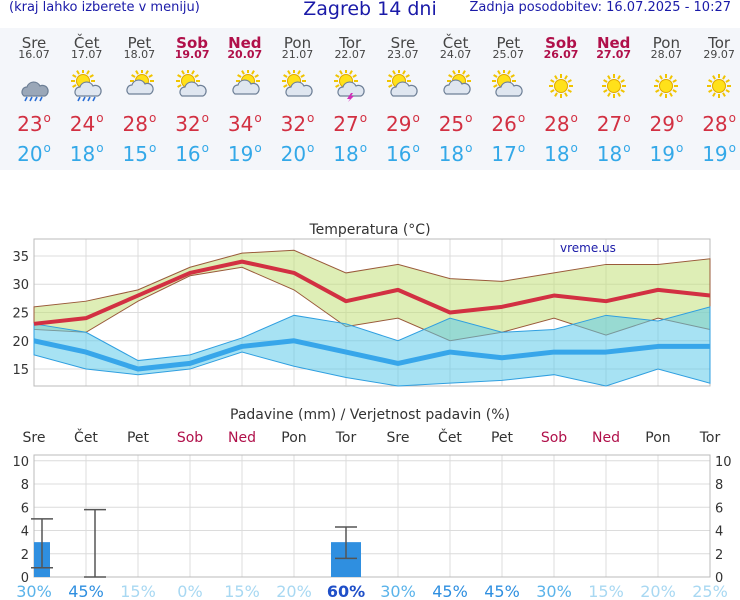 This screenshot has height=600, width=740. What do you see at coordinates (245, 43) in the screenshot?
I see `day-name: Ned` at bounding box center [245, 43].